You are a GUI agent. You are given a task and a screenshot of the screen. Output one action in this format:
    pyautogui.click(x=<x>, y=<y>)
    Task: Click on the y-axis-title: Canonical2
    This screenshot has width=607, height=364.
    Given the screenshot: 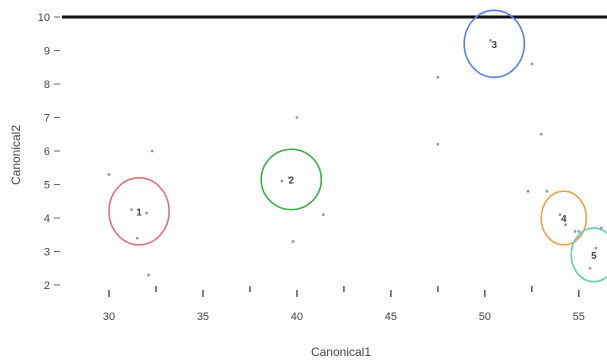 What is the action you would take?
    pyautogui.click(x=16, y=155)
    